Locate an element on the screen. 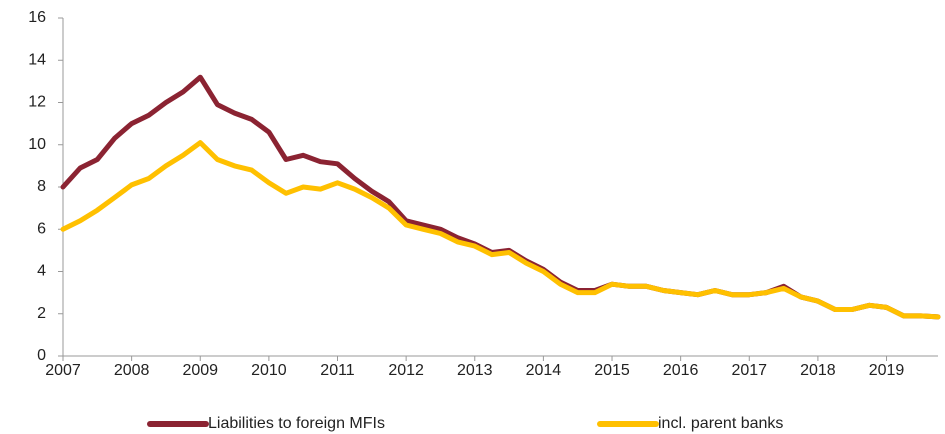  x-tick-label: 2016 is located at coordinates (681, 370).